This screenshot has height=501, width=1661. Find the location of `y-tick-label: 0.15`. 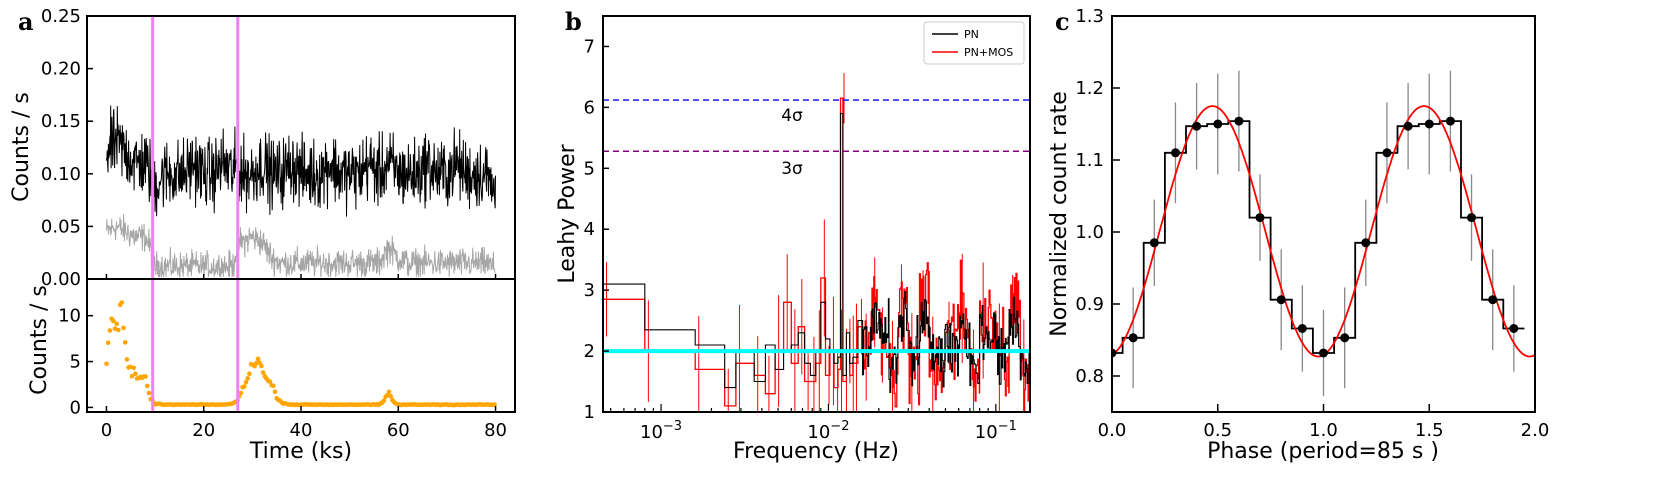

y-tick-label: 0.15 is located at coordinates (61, 121).